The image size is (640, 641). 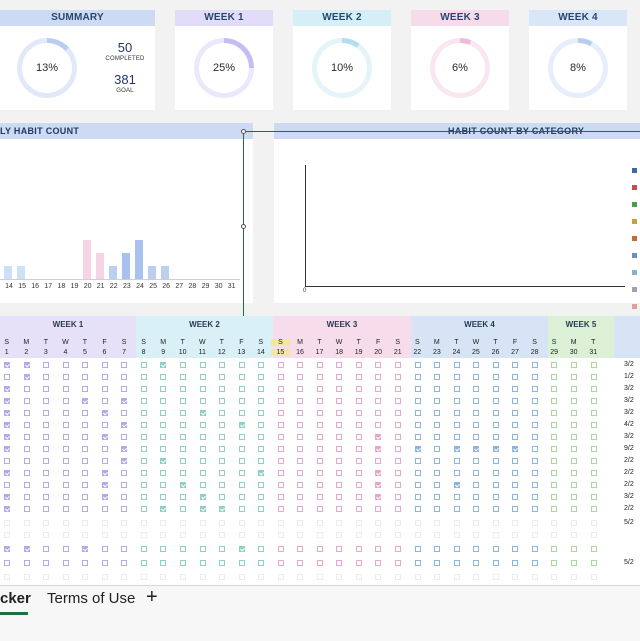 I want to click on add-sheet-button: +, so click(x=152, y=597).